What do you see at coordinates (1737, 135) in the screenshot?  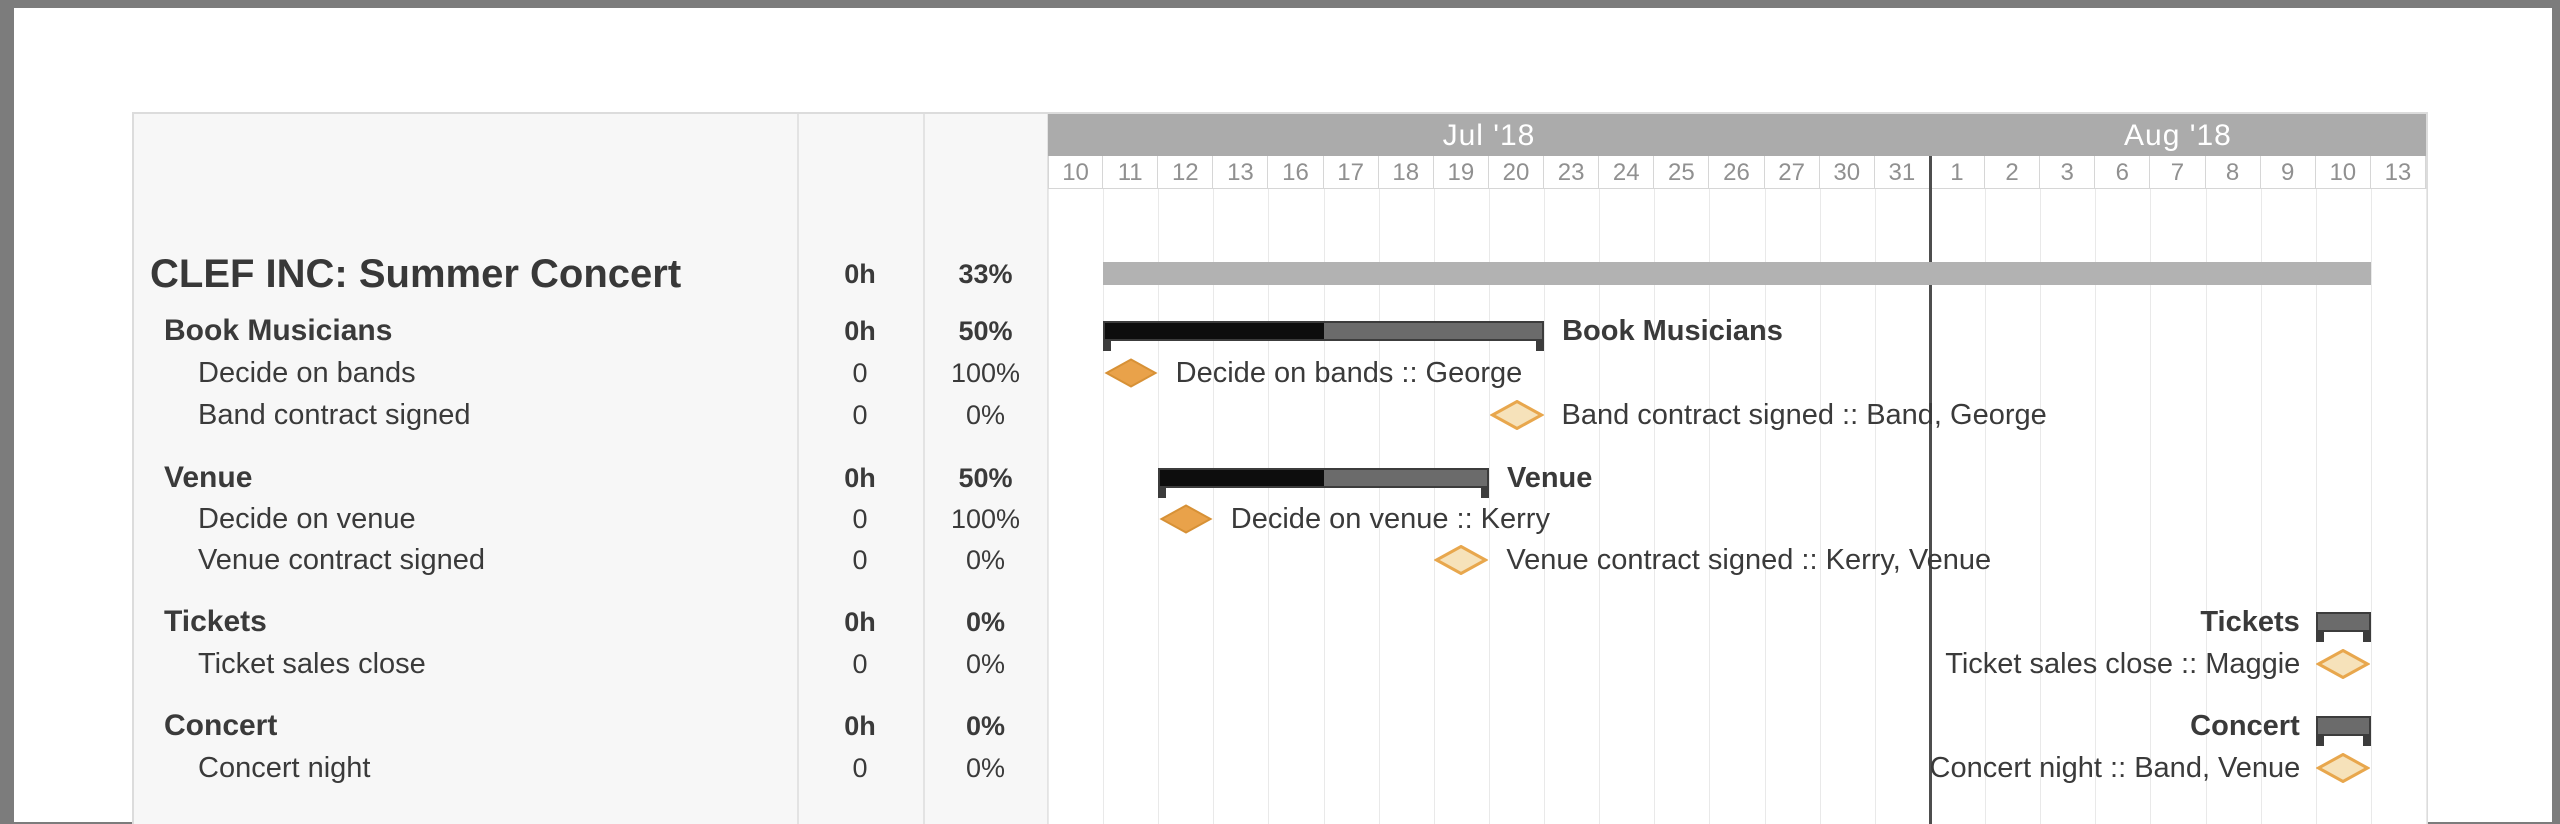 I see `timeline-month-bar: Jul '18 Aug '18` at bounding box center [1737, 135].